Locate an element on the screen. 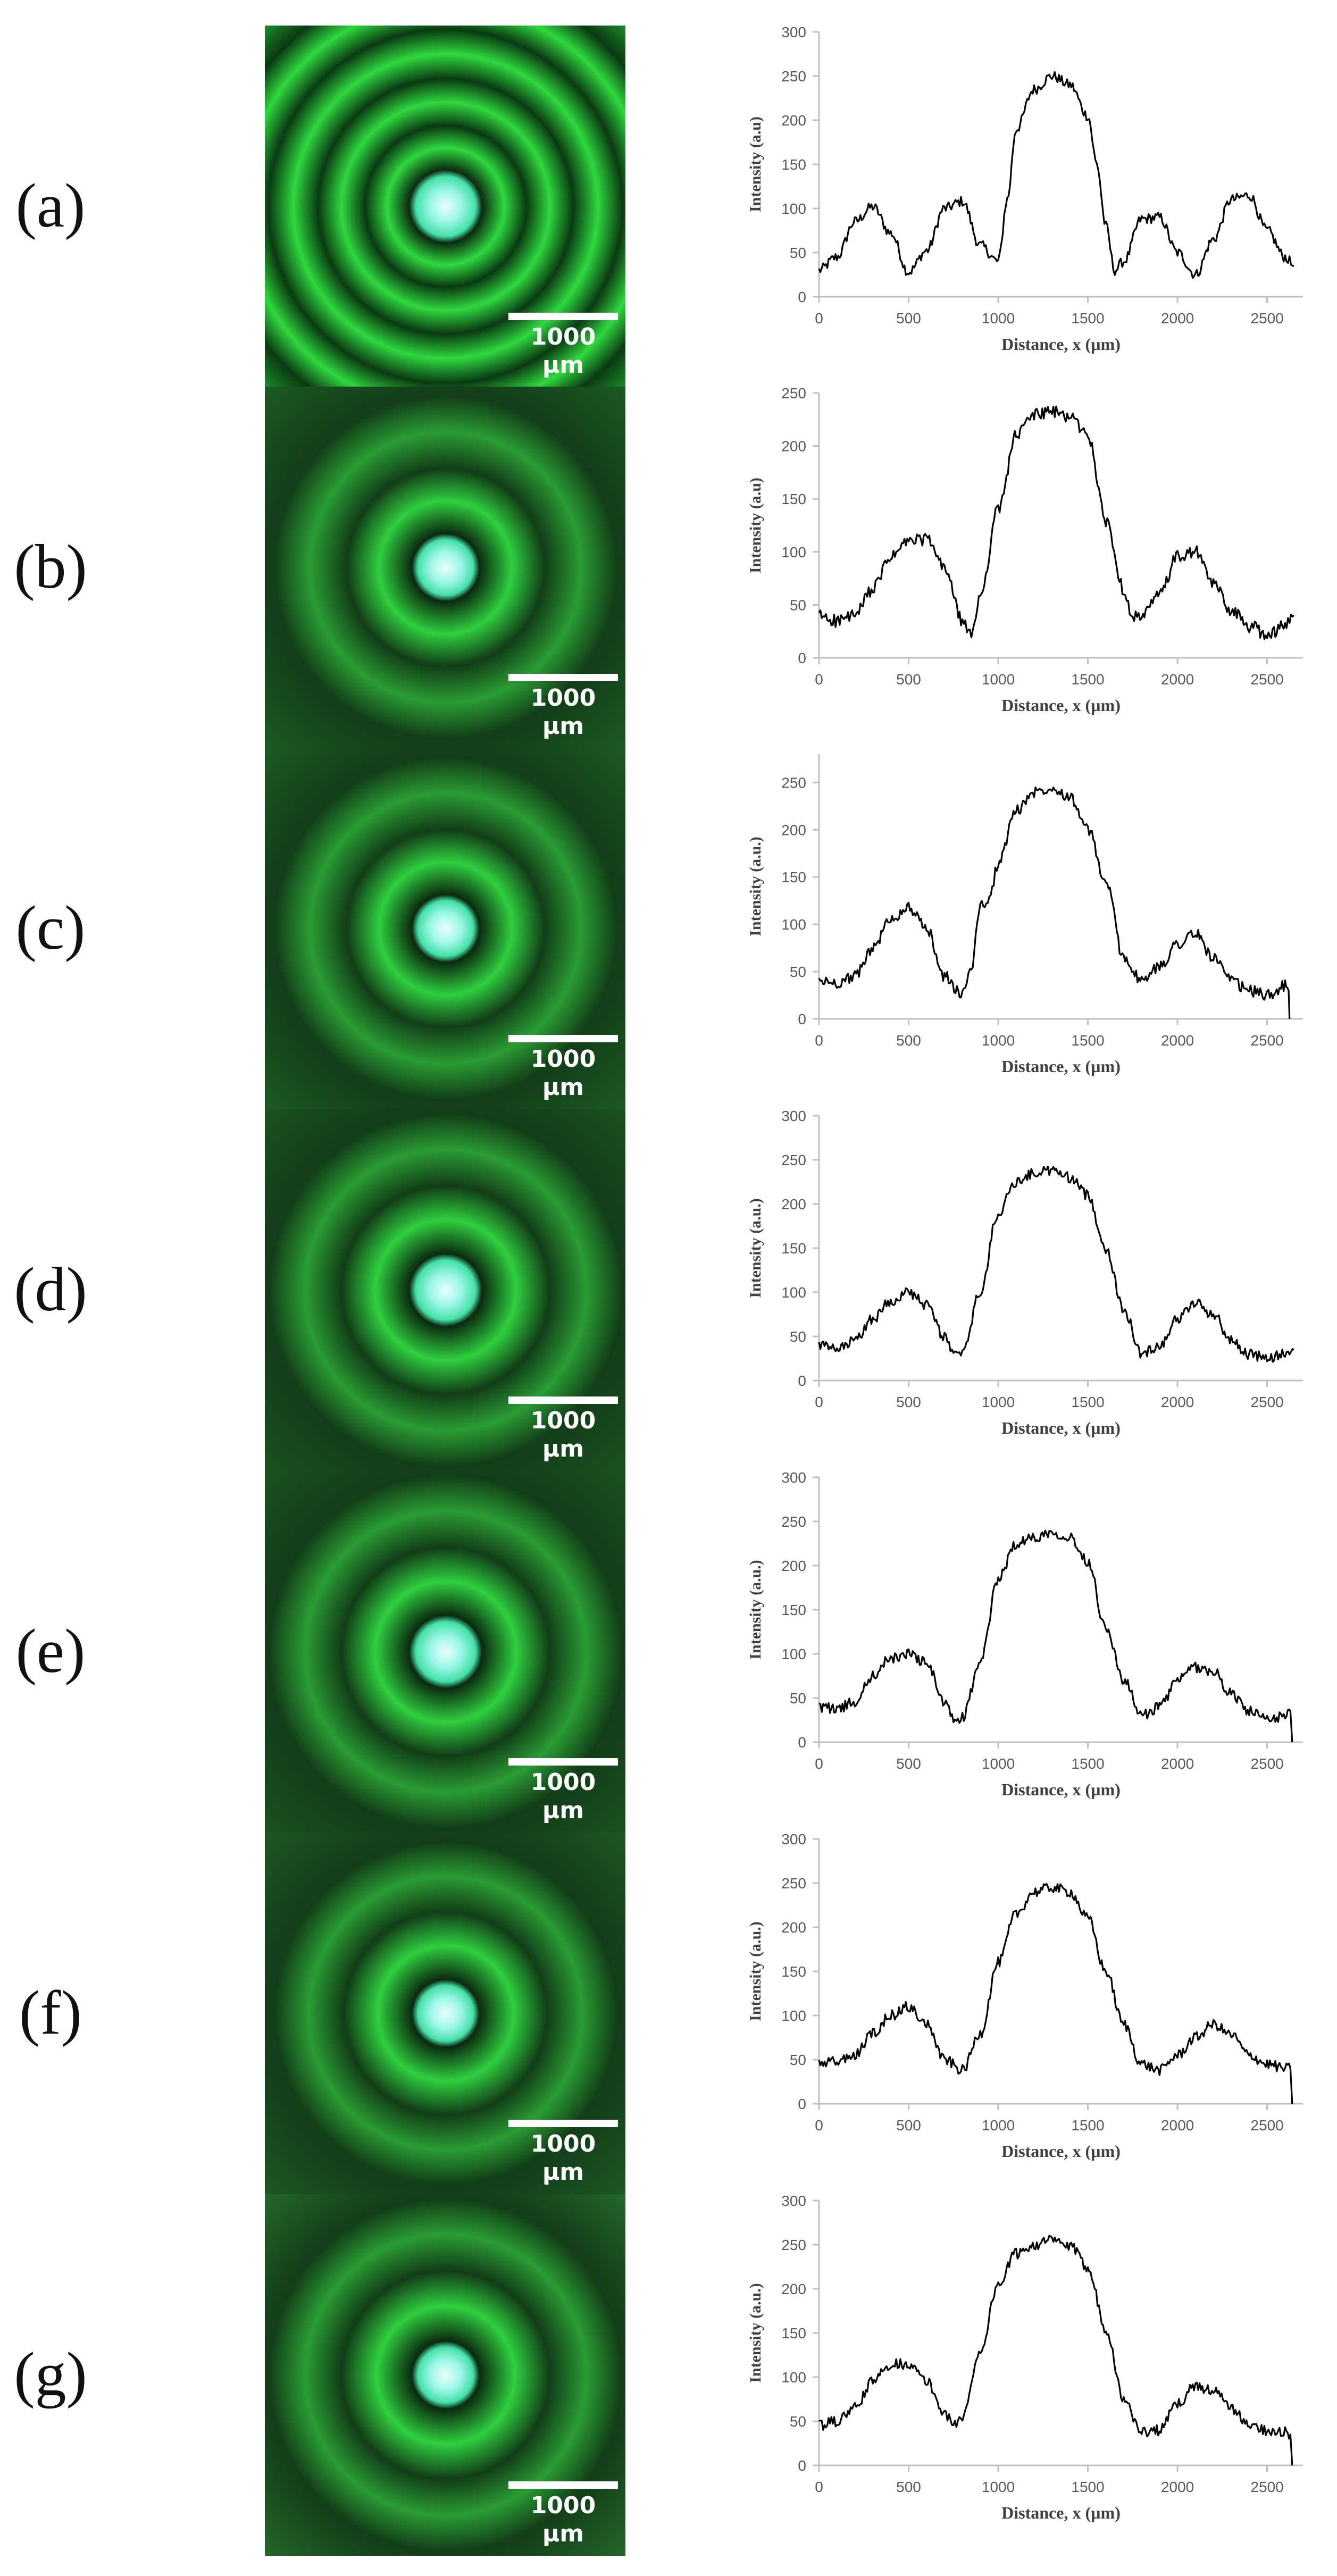  panel-label: (e) is located at coordinates (50, 1651).